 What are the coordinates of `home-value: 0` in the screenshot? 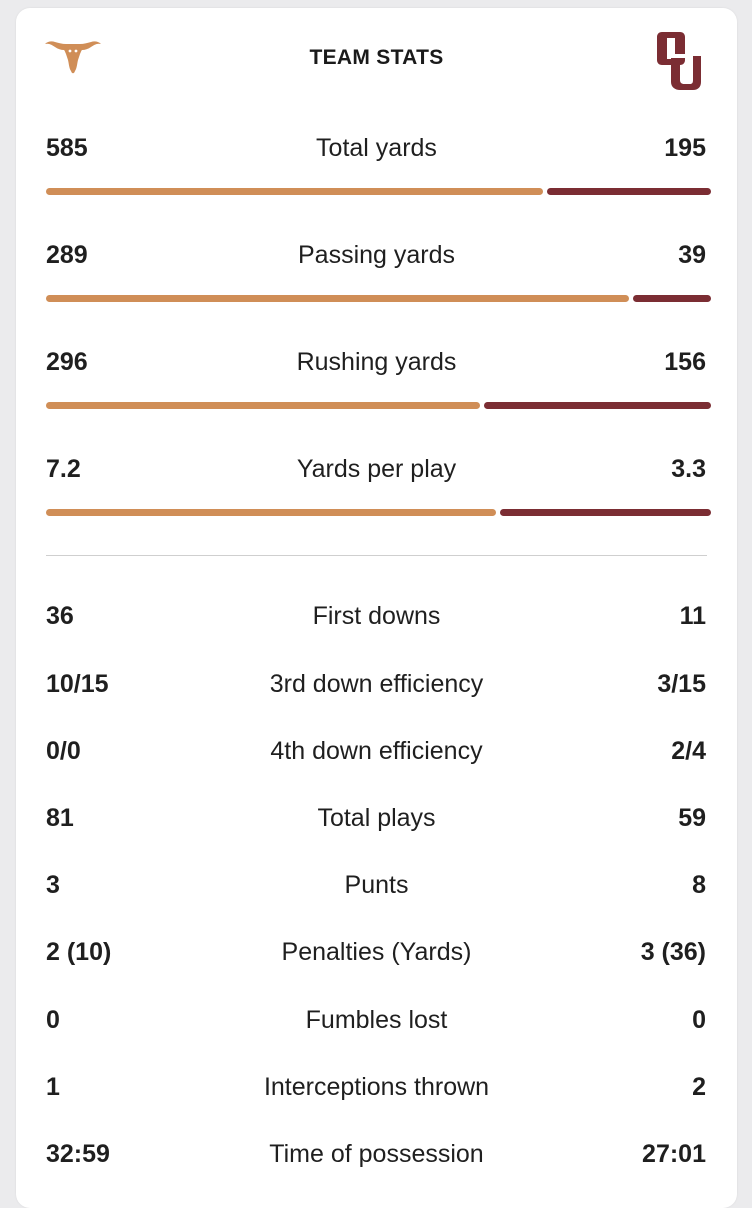 It's located at (53, 1020).